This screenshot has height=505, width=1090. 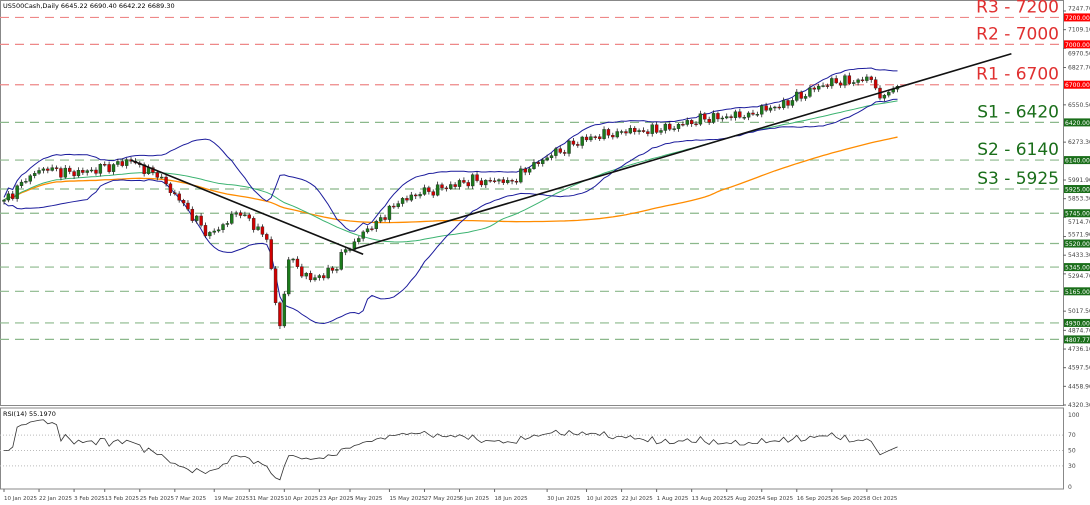 I want to click on x-tick-label: 6 Jun 2025, so click(x=475, y=499).